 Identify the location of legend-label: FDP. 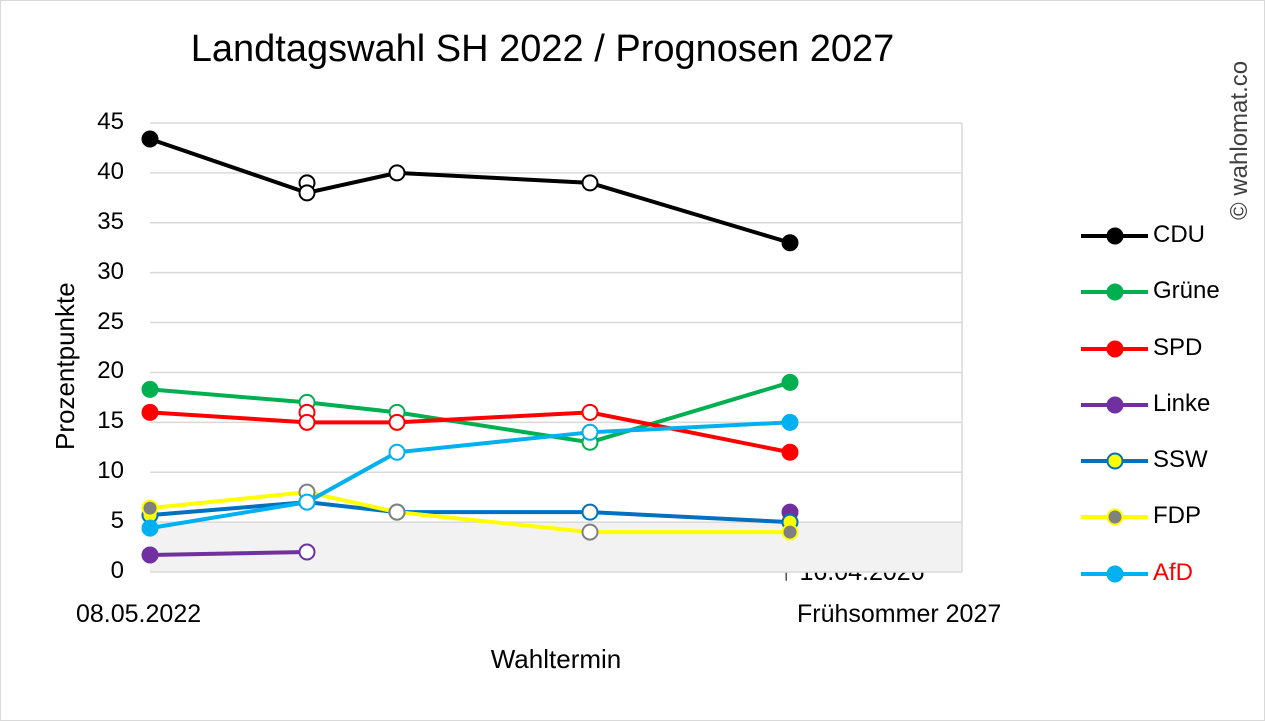
(1177, 516).